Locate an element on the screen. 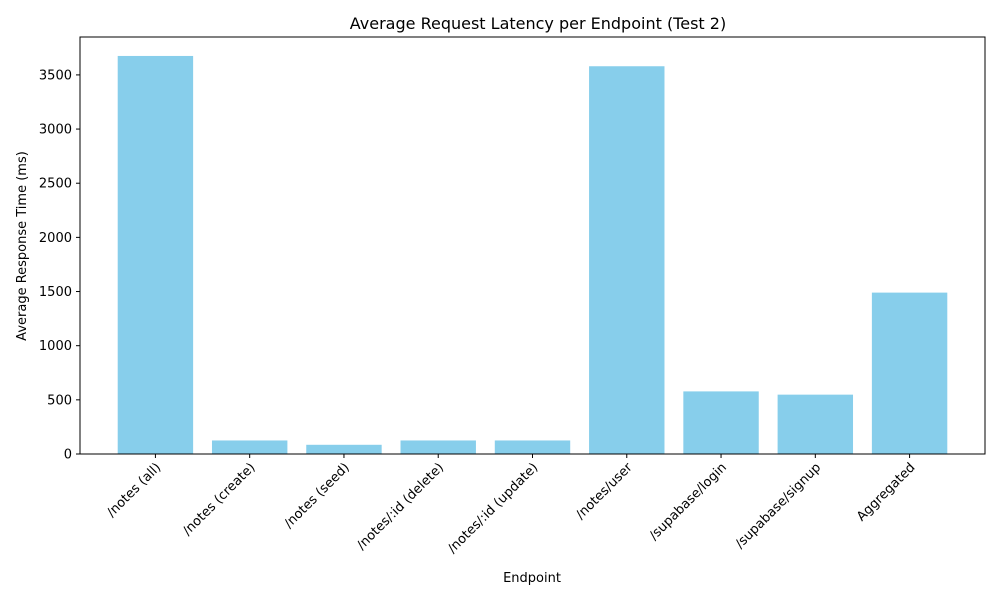 Image resolution: width=1000 pixels, height=604 pixels. y-tick-label-1: 500 is located at coordinates (59, 400).